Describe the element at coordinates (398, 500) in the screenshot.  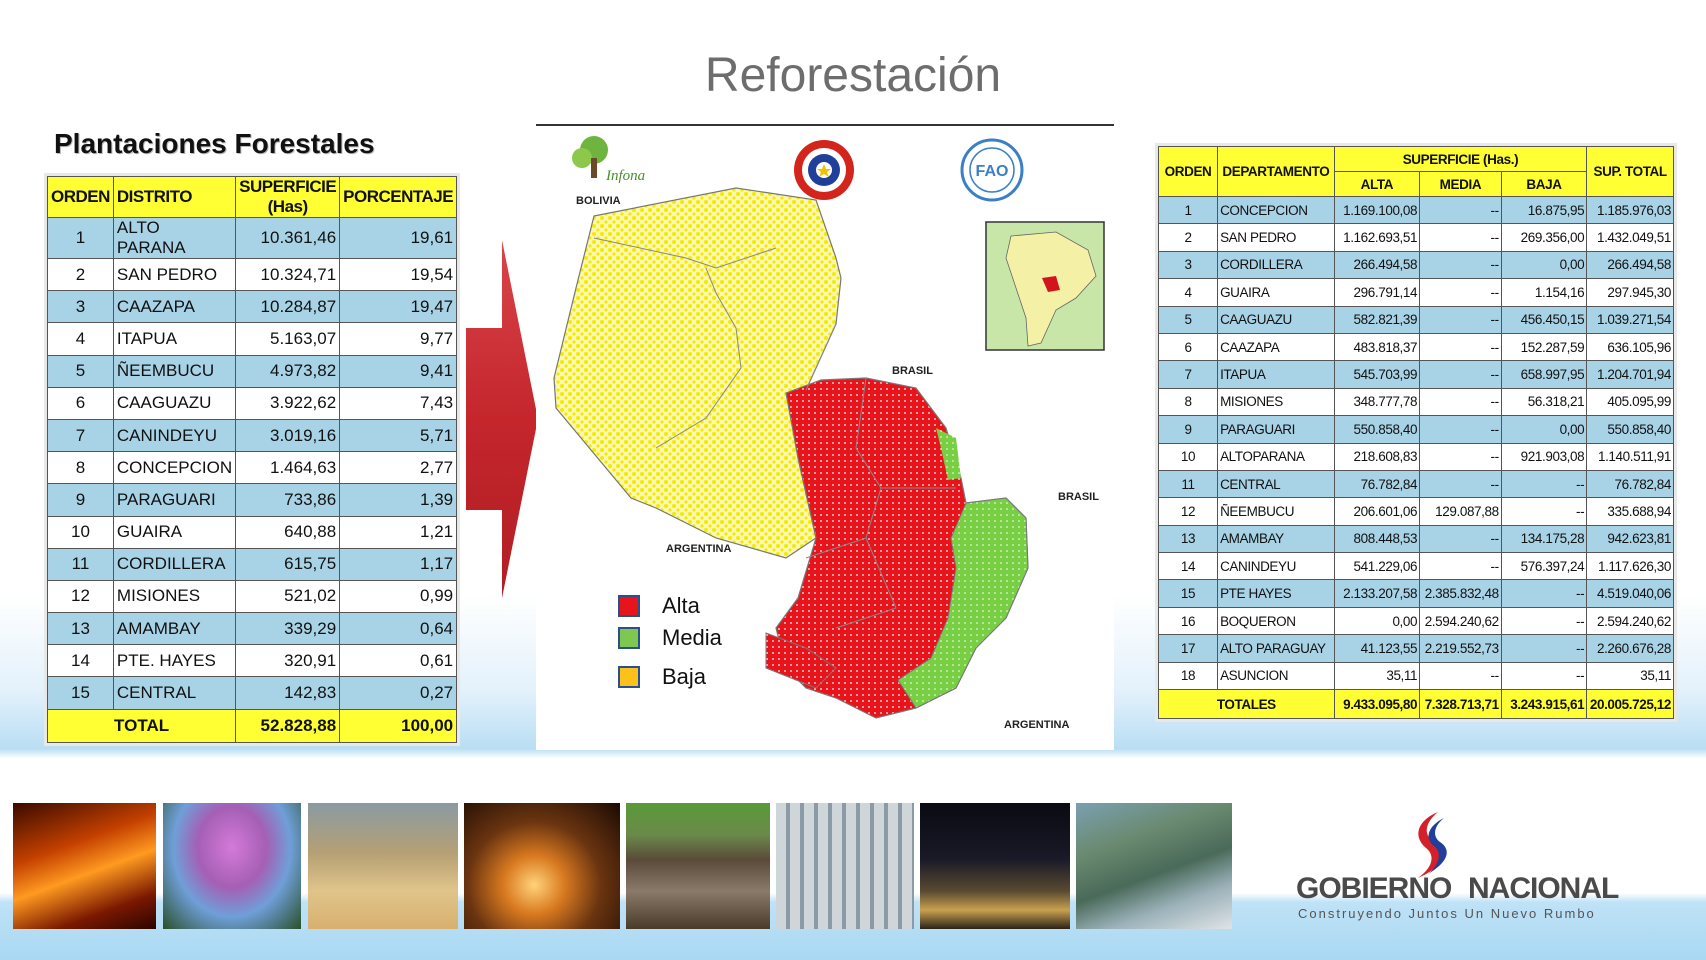
I see `cell-porcentaje: 1,39` at that location.